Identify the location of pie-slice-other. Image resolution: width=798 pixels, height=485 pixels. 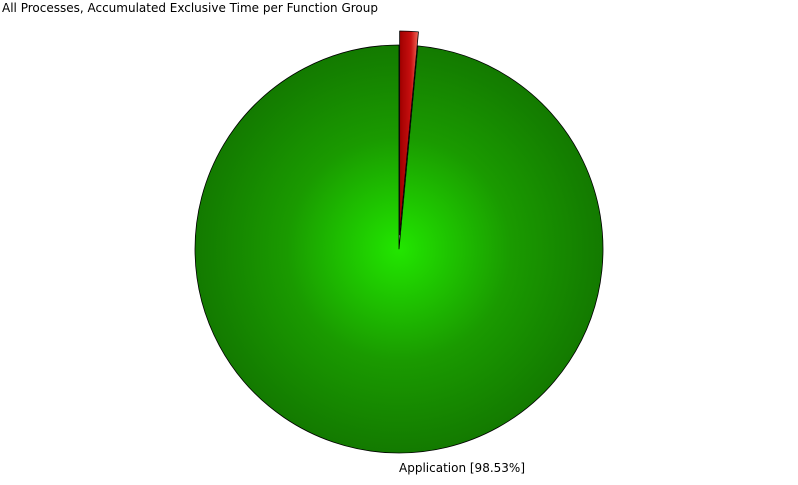
(409, 133).